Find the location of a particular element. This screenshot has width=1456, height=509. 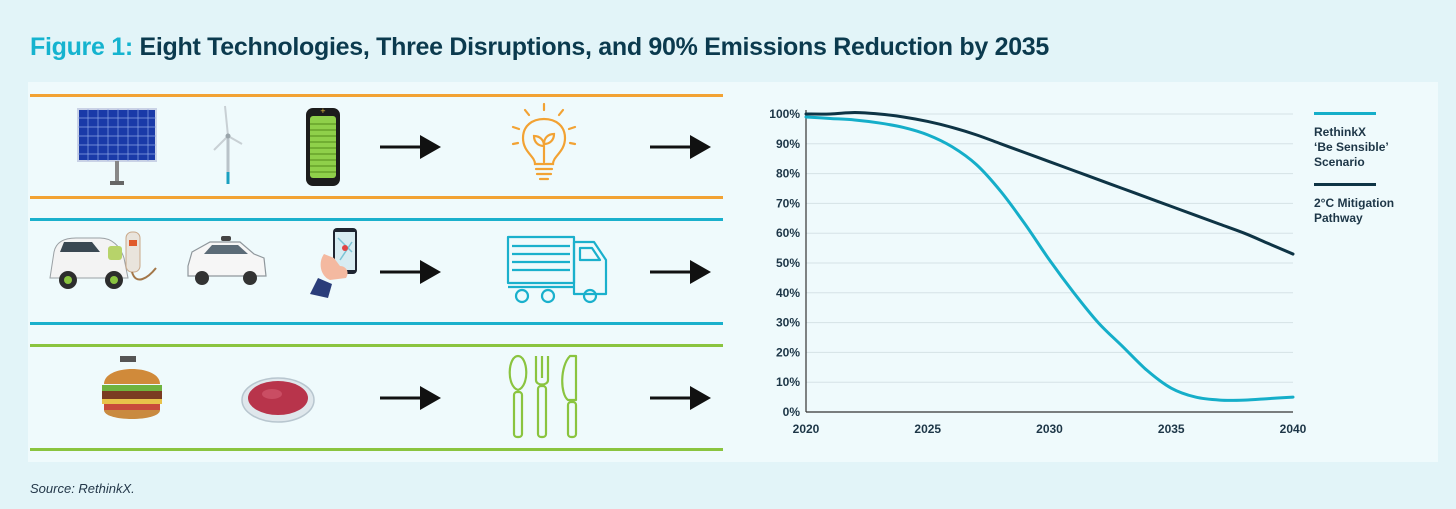

y-tick-label: 80% is located at coordinates (788, 174).